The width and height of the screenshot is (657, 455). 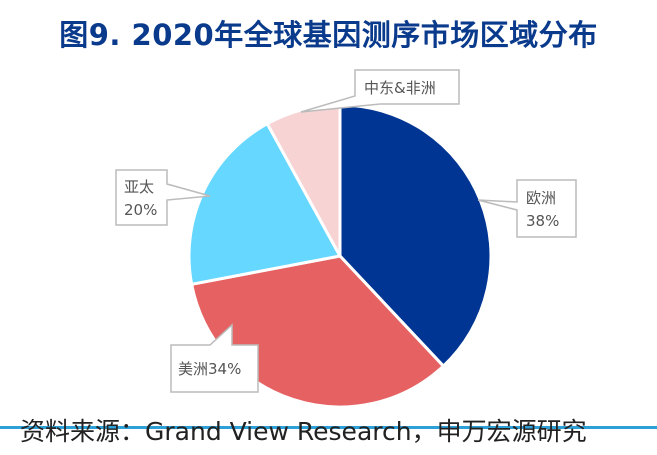 What do you see at coordinates (400, 88) in the screenshot?
I see `slice-label-mea: 中东&非洲` at bounding box center [400, 88].